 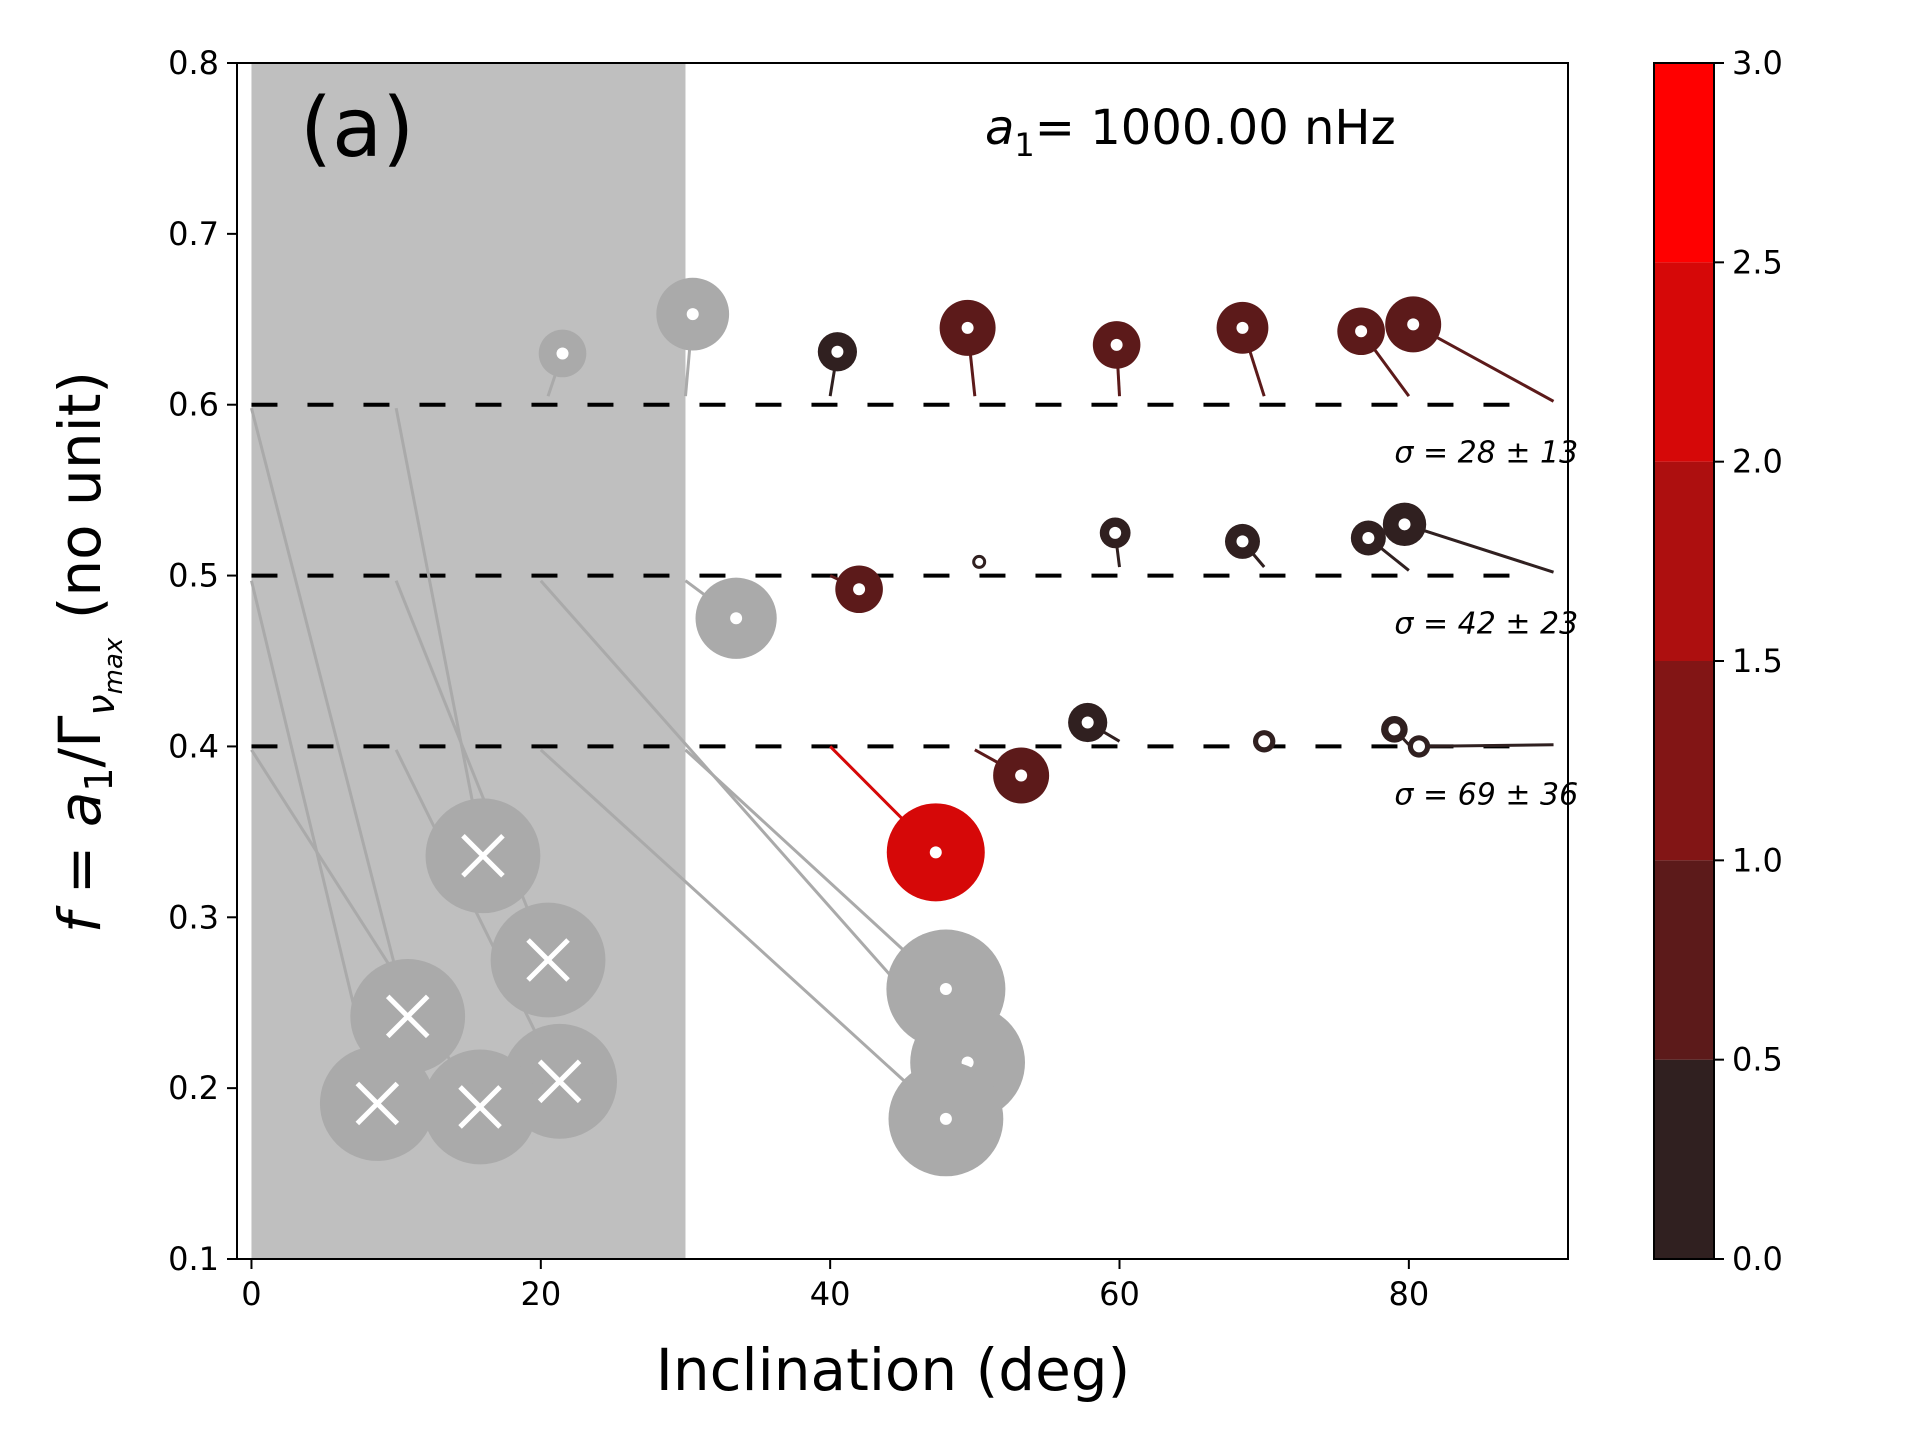 I want to click on y-title-sub2: ν, so click(x=101, y=704).